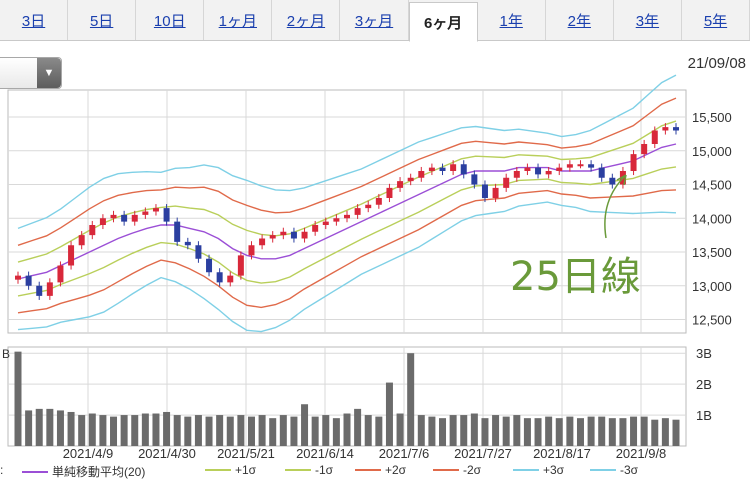 Image resolution: width=750 pixels, height=497 pixels. What do you see at coordinates (712, 252) in the screenshot?
I see `y-tick-label: 13,500` at bounding box center [712, 252].